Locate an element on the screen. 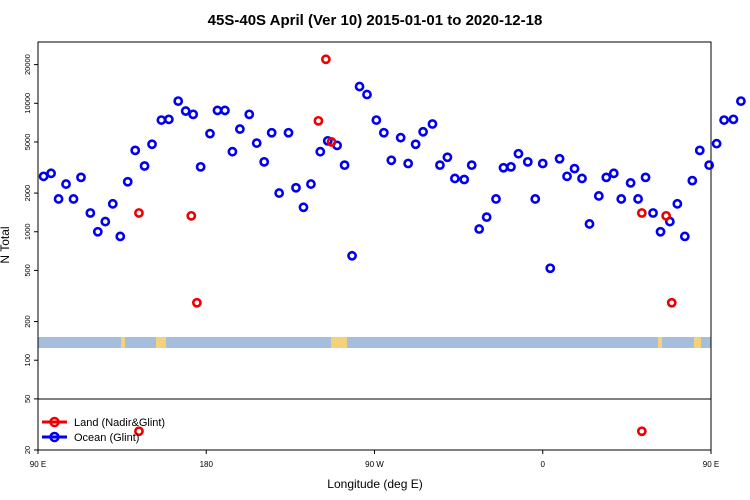  y-tick-label-6: 2000 is located at coordinates (27, 193).